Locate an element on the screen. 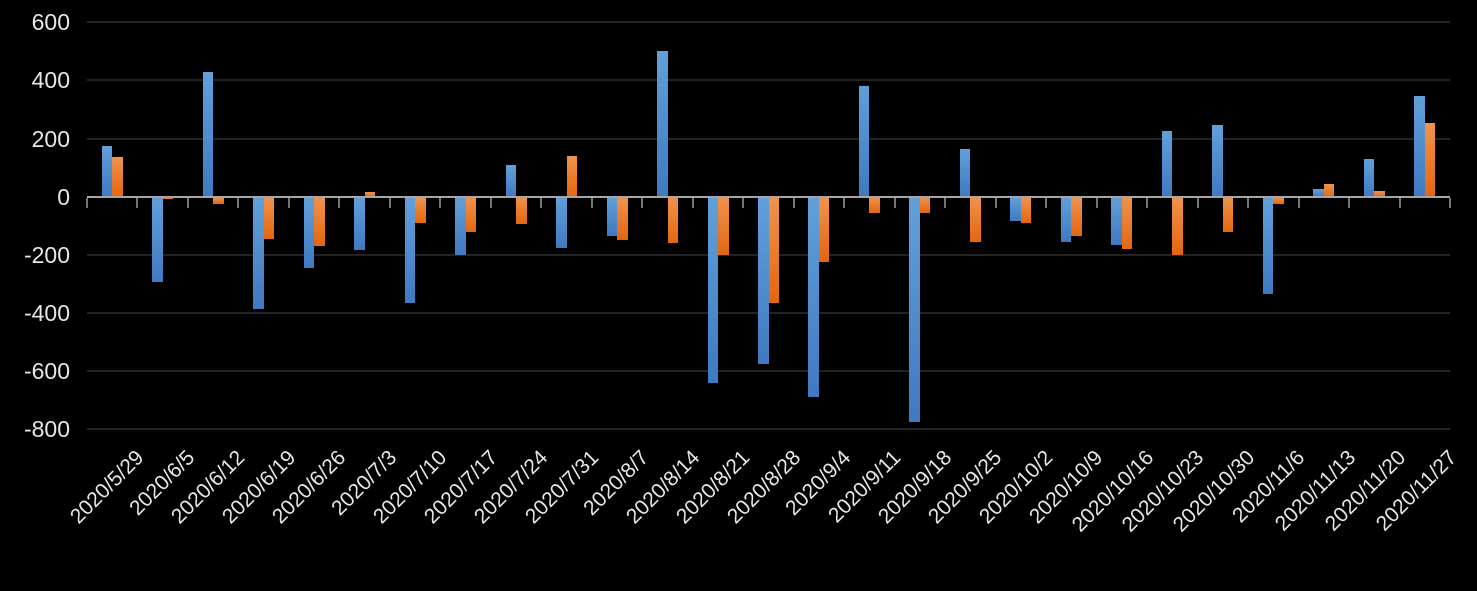  y-axis-tick-label: 200 is located at coordinates (50, 138).